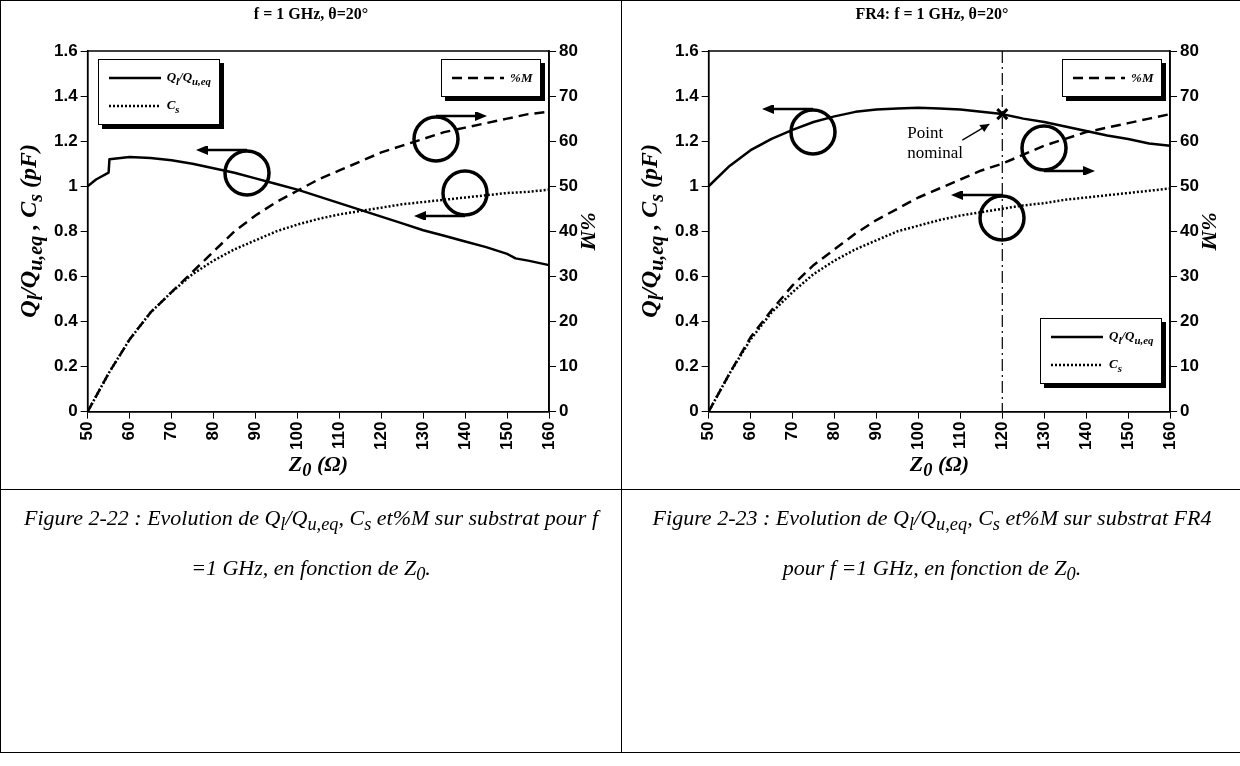  I want to click on text: Figure 2-23 : Evolution de Q$_{l}$/Q$_{u,eq}$, C$_{s}$ et%M sur substrat FR4 pour f =1 GHz, en fonction de Z$_{0}$., so click(932, 545).